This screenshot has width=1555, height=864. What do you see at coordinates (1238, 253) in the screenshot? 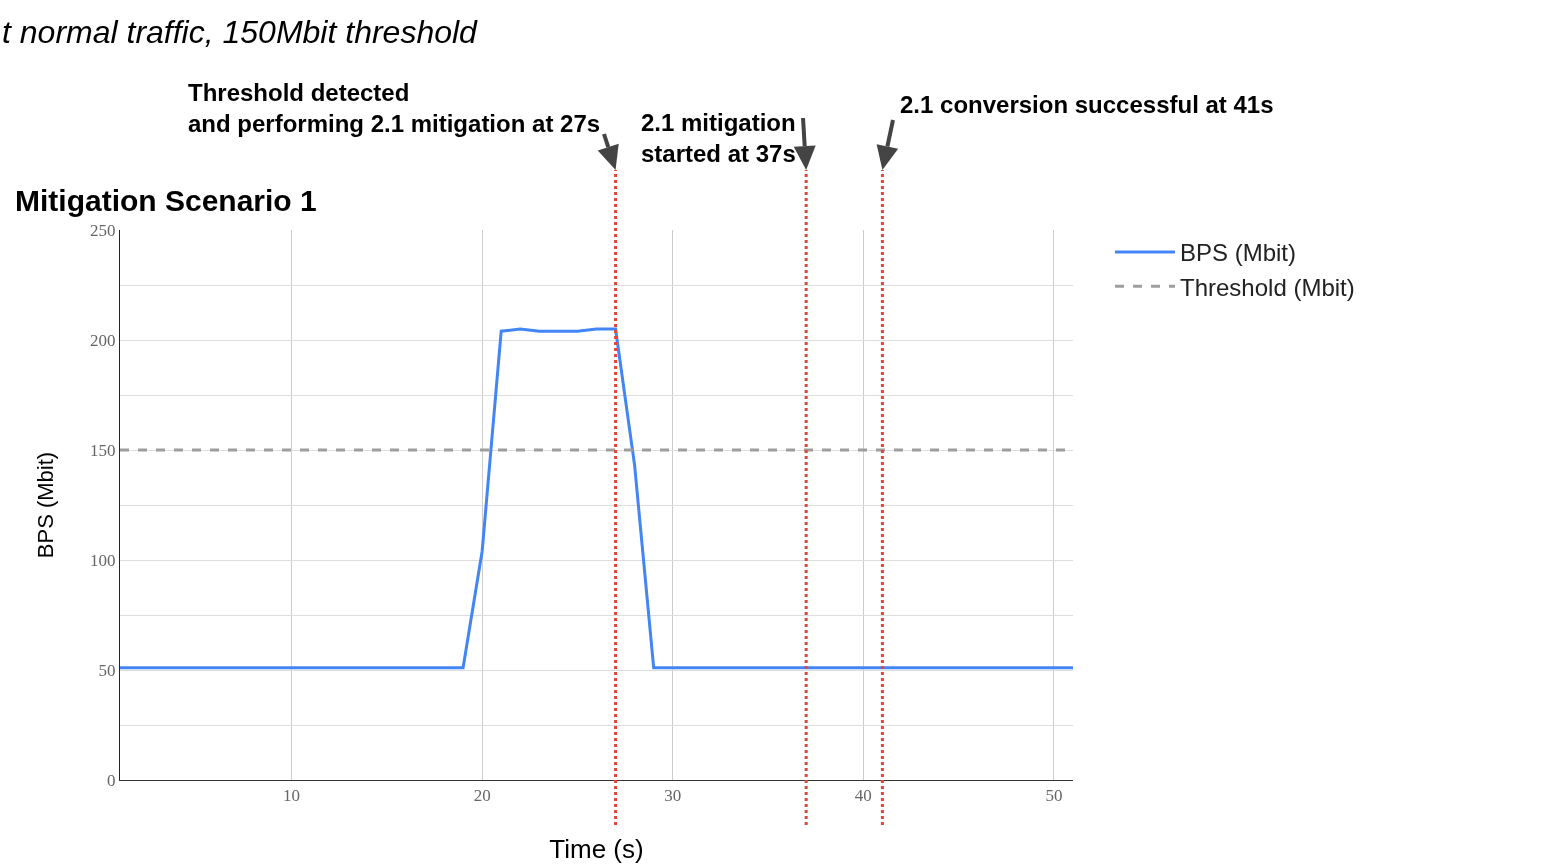
I see `legend-label: BPS (Mbit)` at bounding box center [1238, 253].